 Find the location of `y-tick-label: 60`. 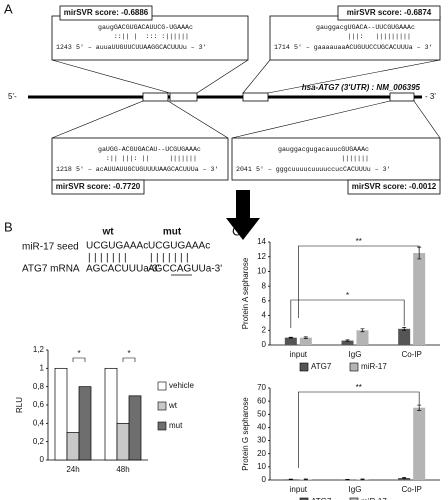

y-tick-label: 60 is located at coordinates (261, 400).